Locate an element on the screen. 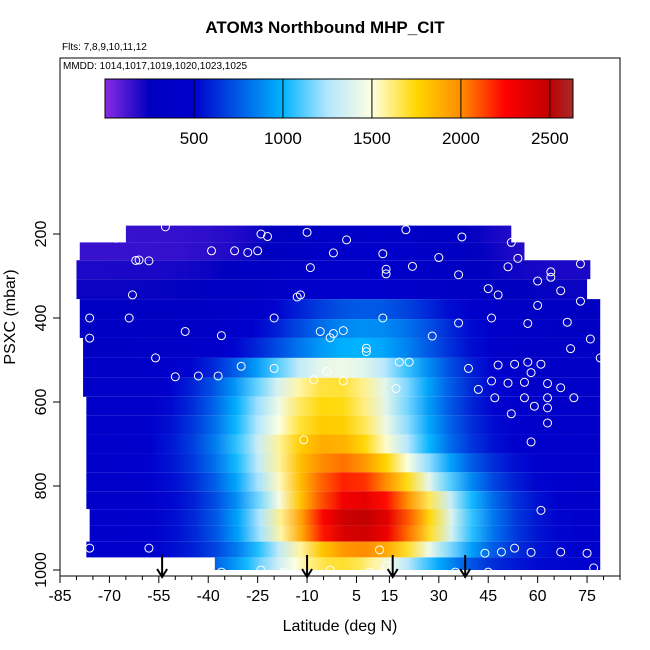 Image resolution: width=650 pixels, height=650 pixels. x-tick-label: -25 is located at coordinates (257, 596).